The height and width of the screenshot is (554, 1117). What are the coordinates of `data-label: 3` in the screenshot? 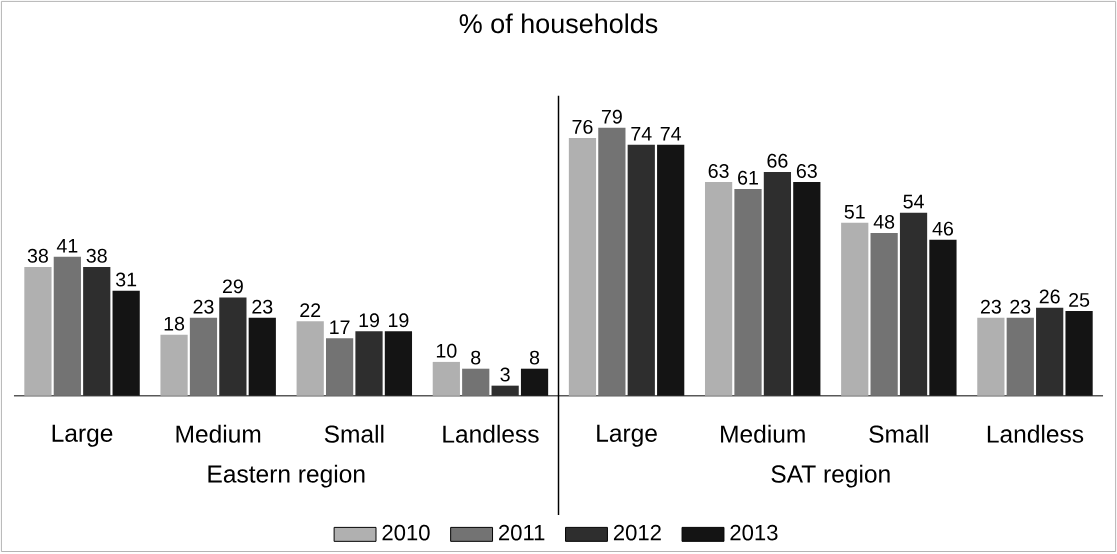 It's located at (505, 374).